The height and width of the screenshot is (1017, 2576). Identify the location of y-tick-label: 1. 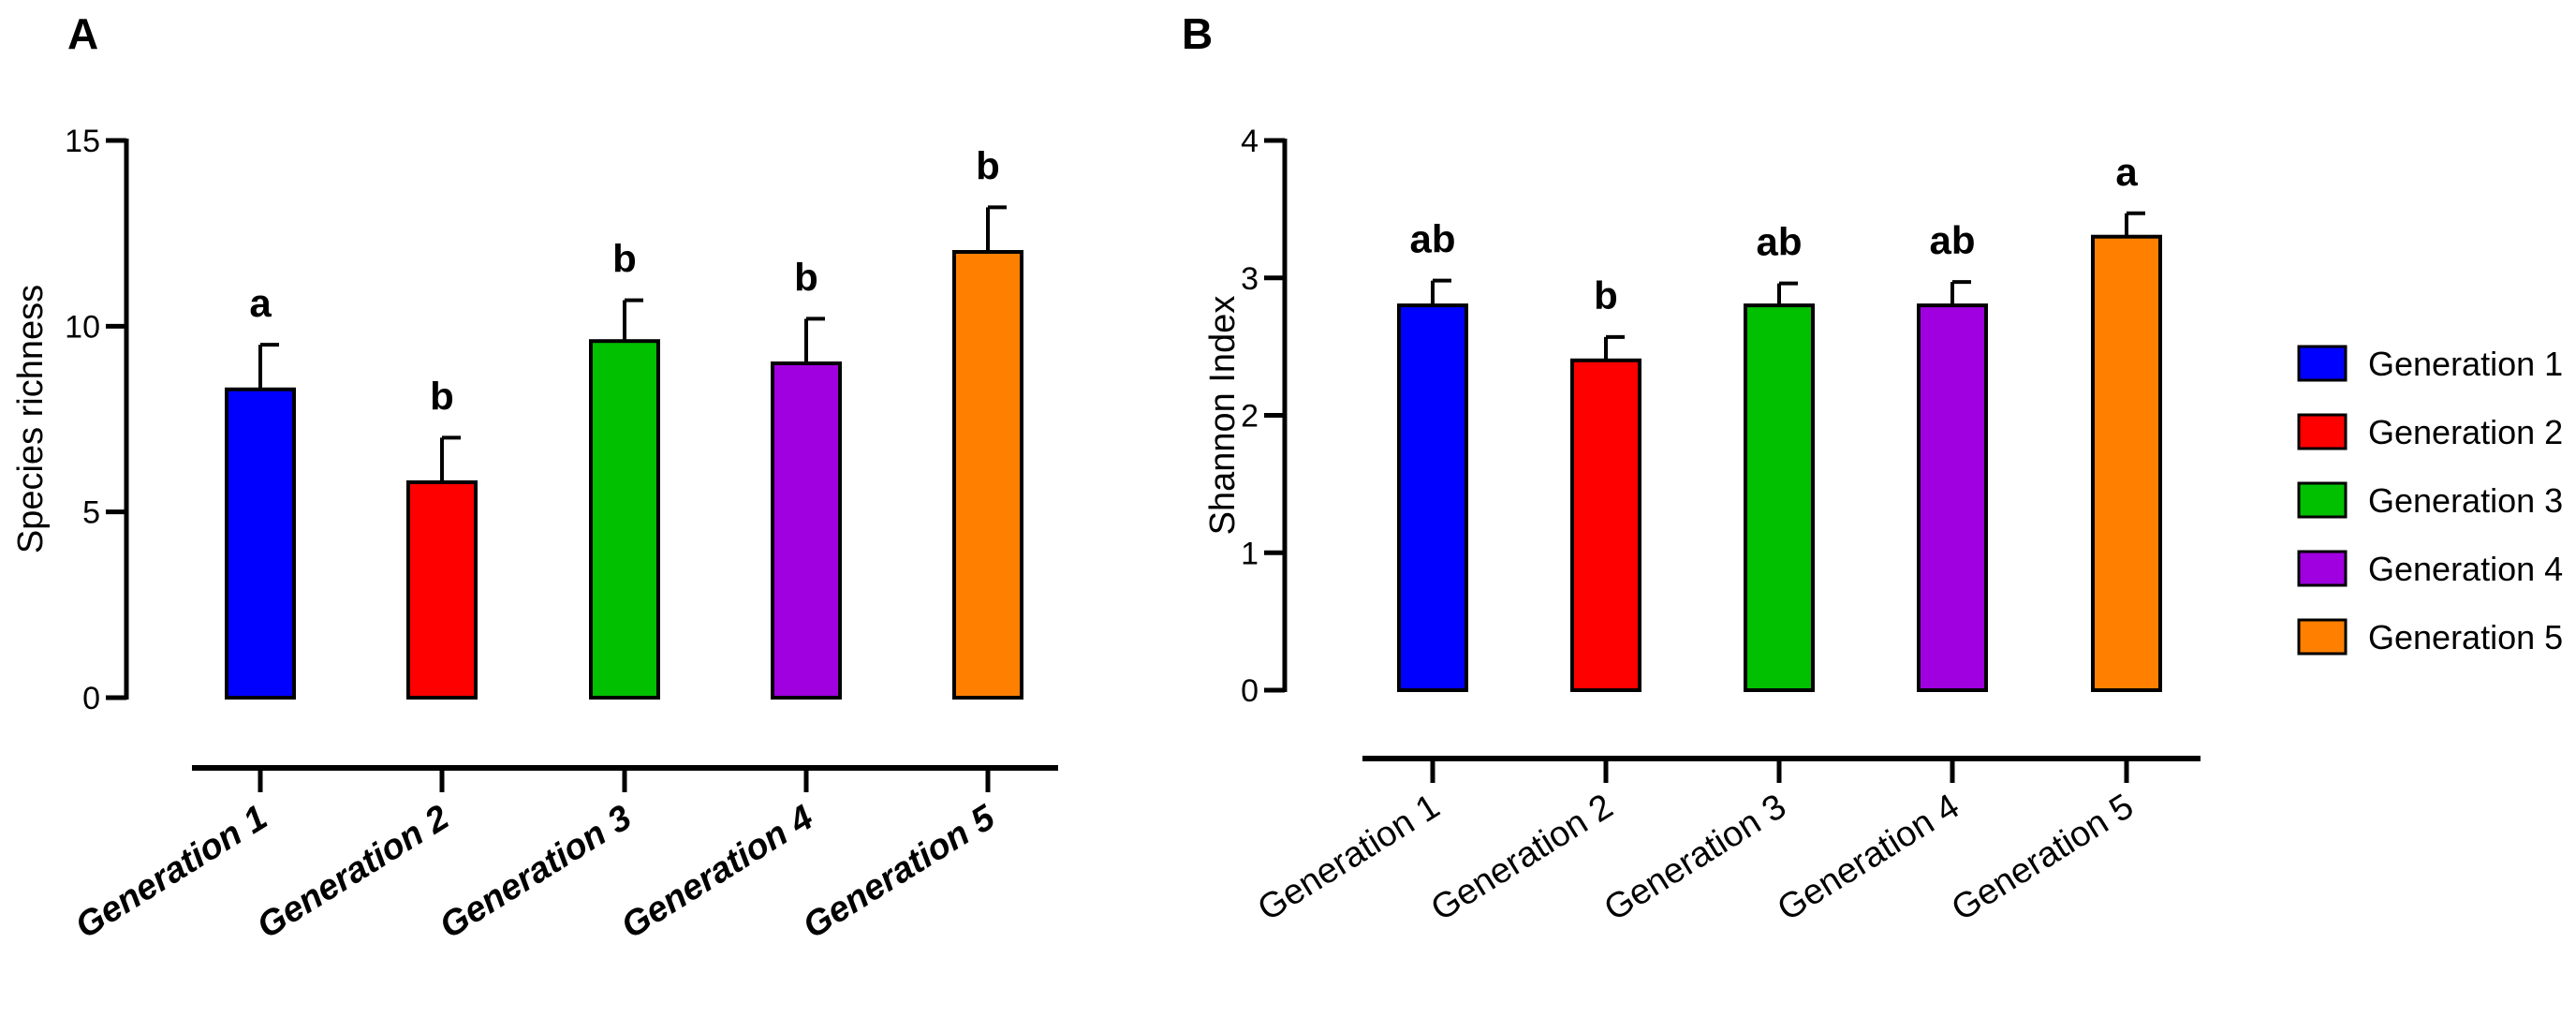
(1250, 553).